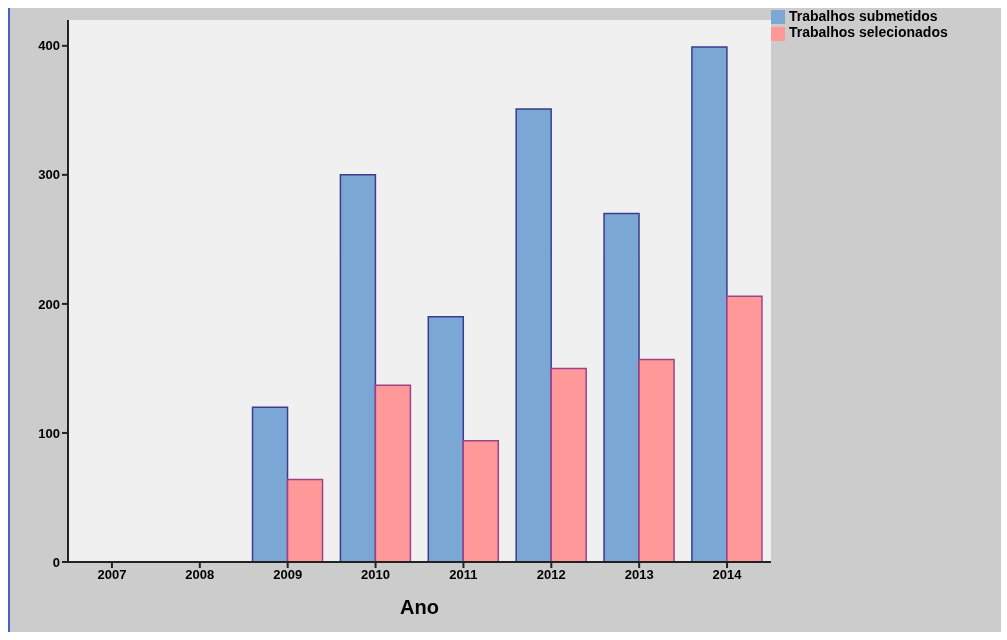 The image size is (1007, 640). I want to click on y-tick-label: 300, so click(49, 175).